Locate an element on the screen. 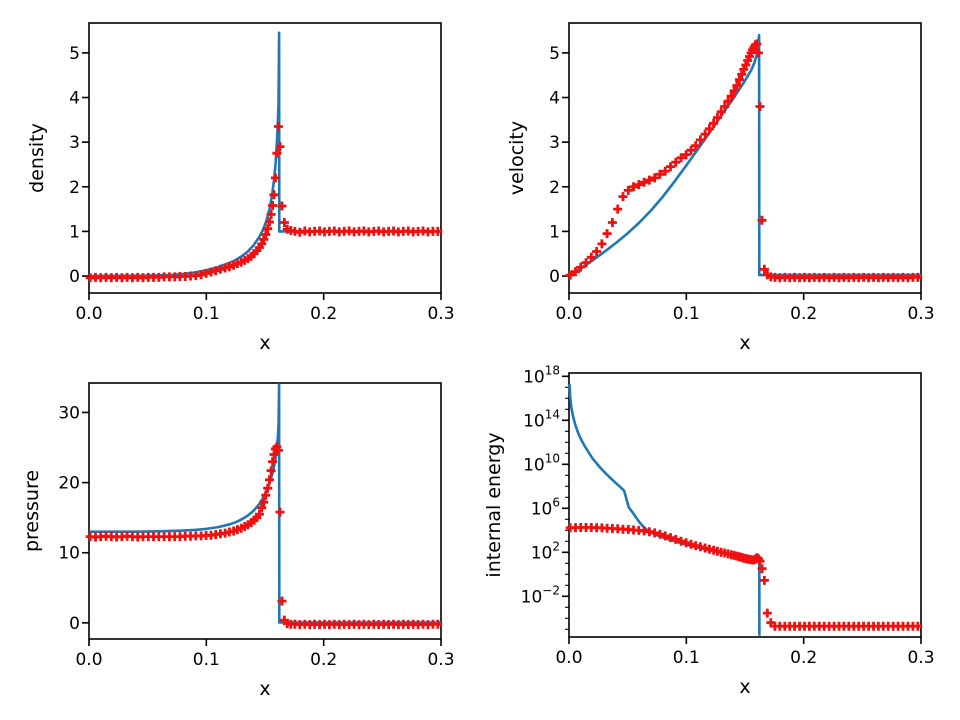 This screenshot has width=960, height=720. y-tick-label: 30 is located at coordinates (69, 413).